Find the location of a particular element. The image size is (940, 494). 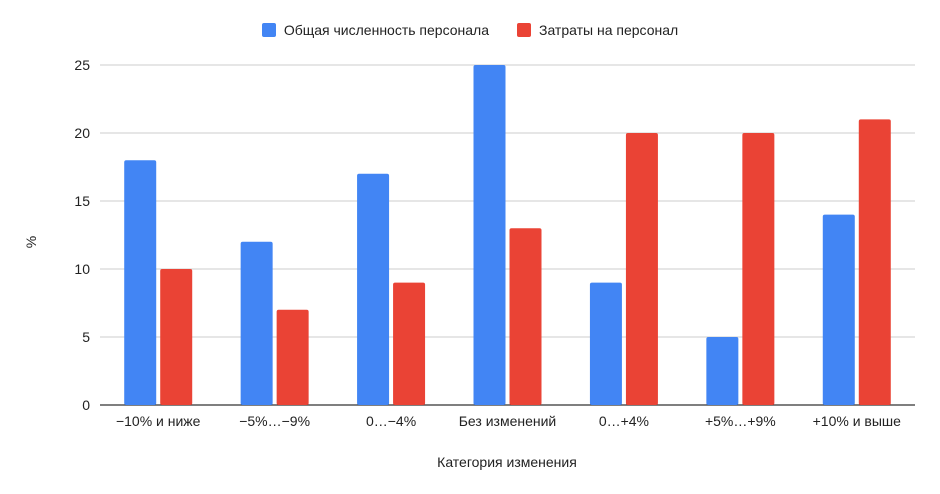

y-tick-label: 25 is located at coordinates (82, 65).